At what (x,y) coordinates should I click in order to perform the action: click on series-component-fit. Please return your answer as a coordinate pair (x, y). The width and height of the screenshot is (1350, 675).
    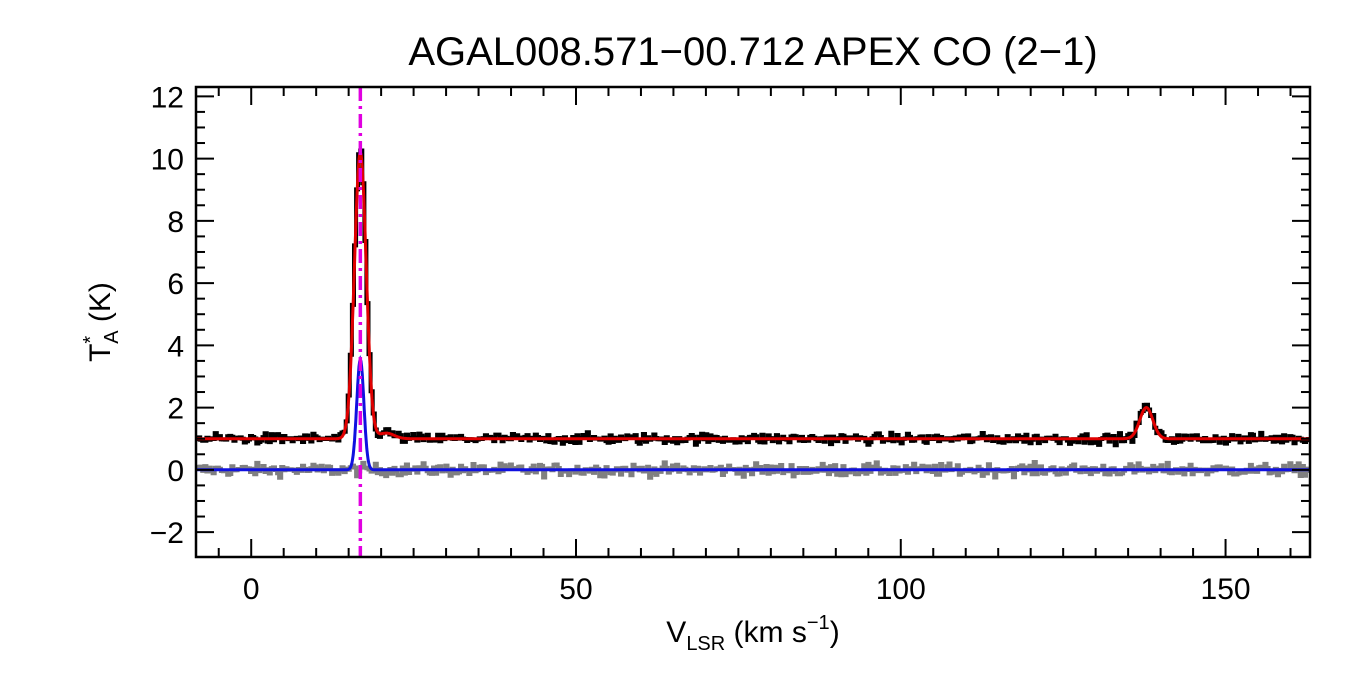
    Looking at the image, I should click on (753, 413).